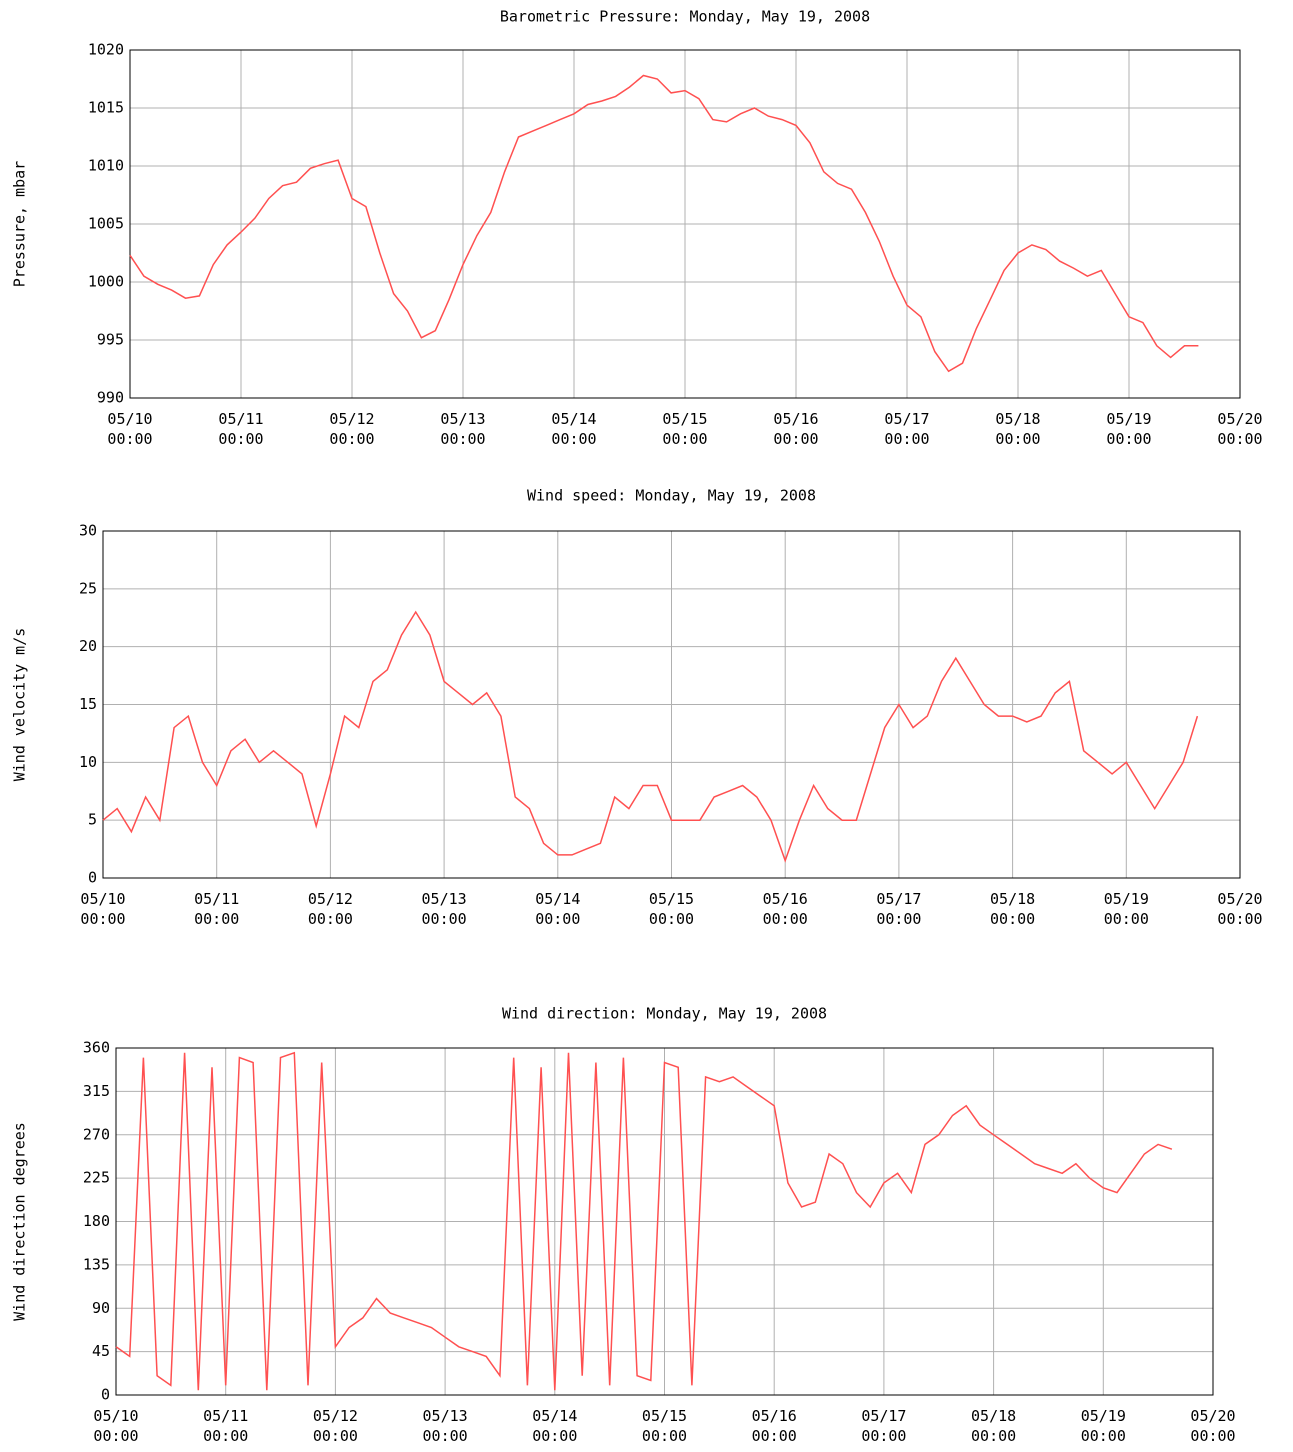 The width and height of the screenshot is (1293, 1452). Describe the element at coordinates (96, 1091) in the screenshot. I see `y-tick-label: 315` at that location.